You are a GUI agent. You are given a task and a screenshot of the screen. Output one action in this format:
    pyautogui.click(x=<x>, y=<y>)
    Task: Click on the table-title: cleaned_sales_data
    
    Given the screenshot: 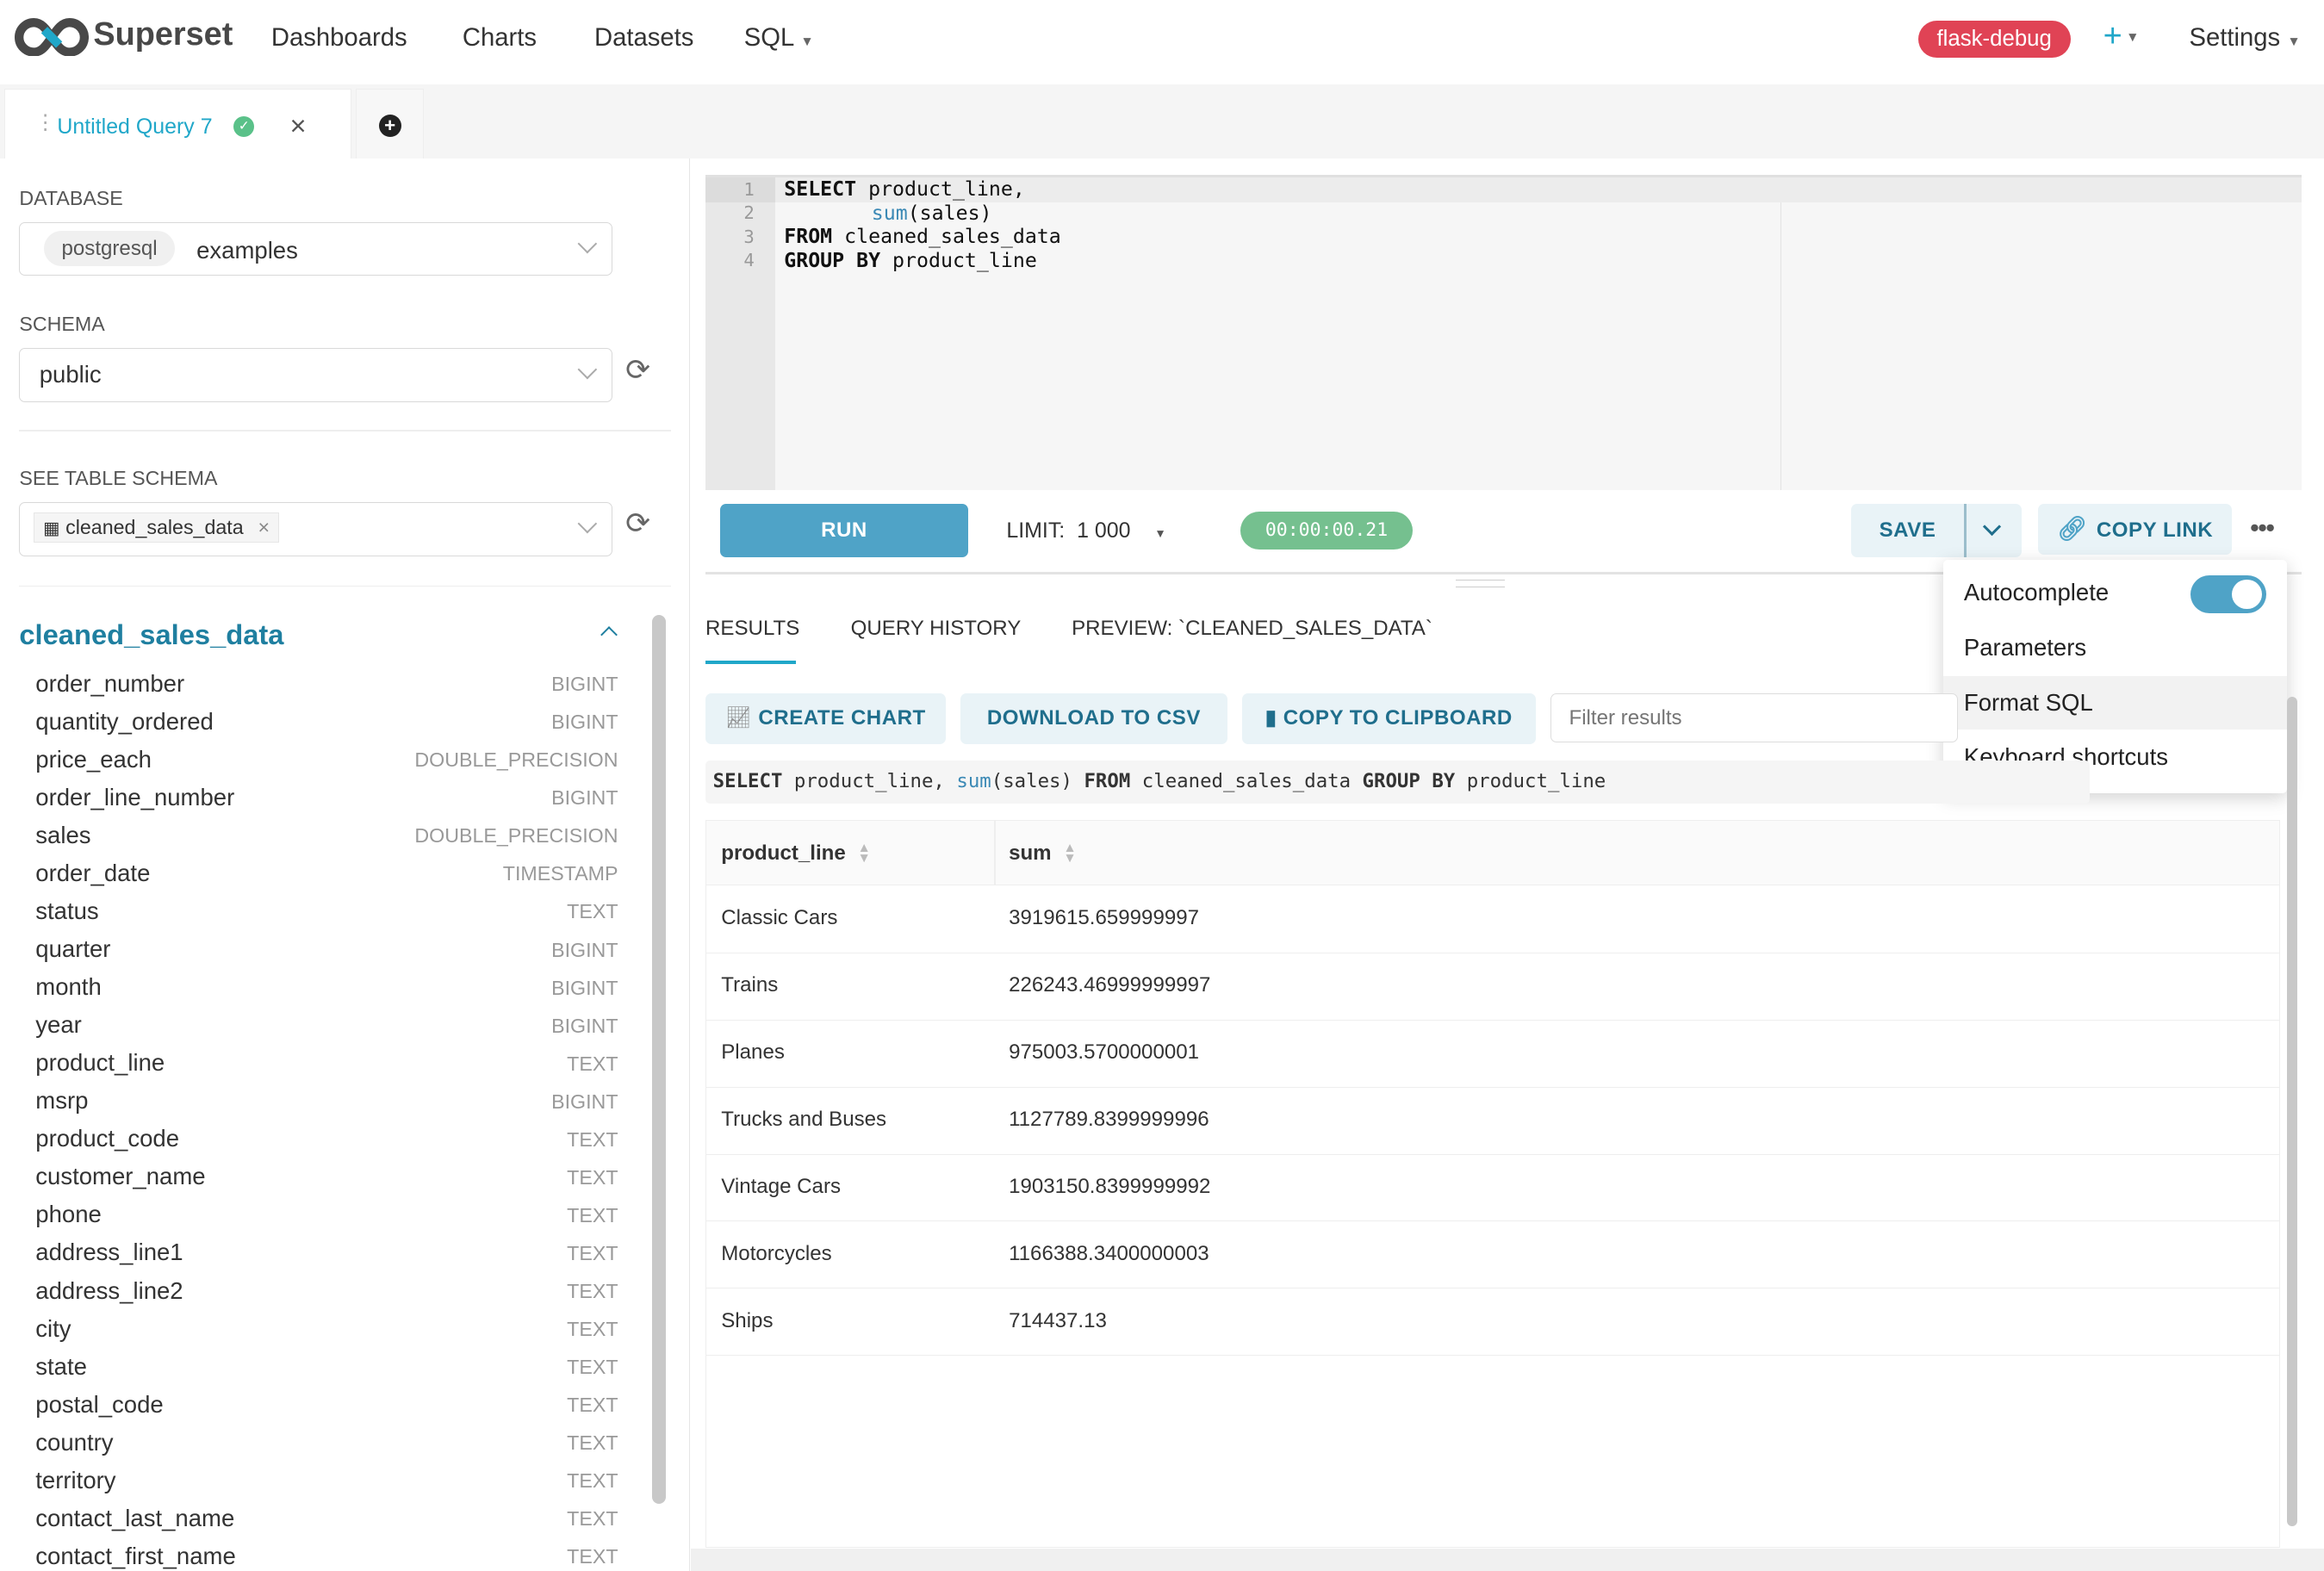 What is the action you would take?
    pyautogui.click(x=151, y=634)
    